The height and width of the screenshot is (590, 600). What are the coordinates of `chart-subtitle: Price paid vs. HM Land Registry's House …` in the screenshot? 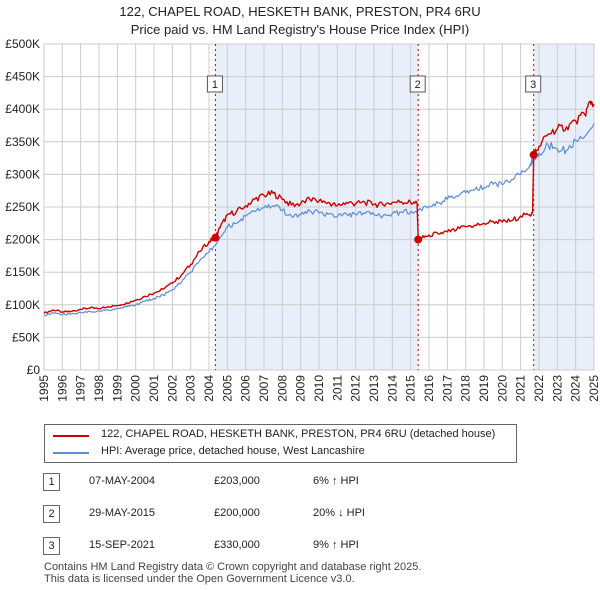 It's located at (300, 29).